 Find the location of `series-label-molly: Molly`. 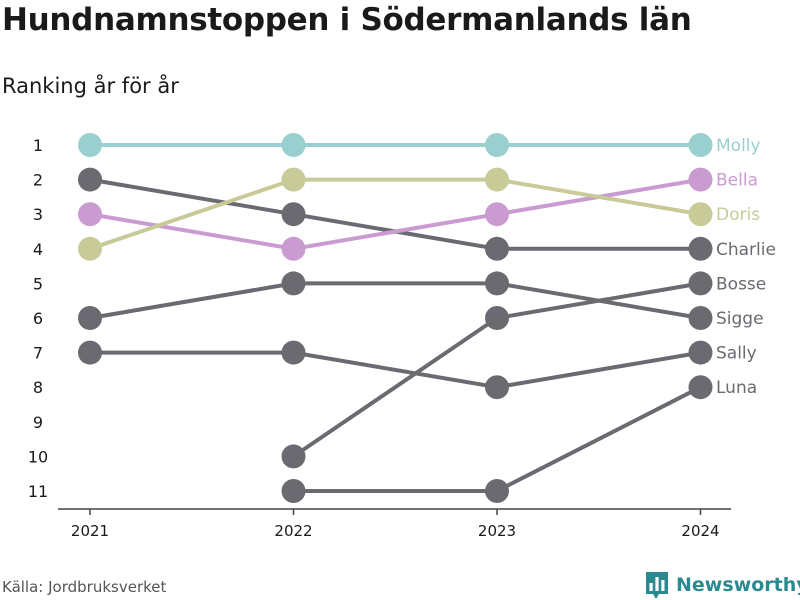

series-label-molly: Molly is located at coordinates (738, 146).